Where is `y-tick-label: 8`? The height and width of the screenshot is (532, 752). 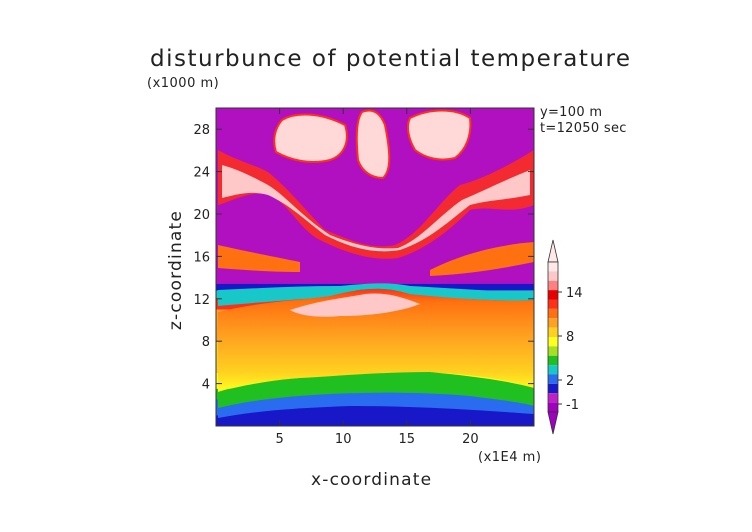 y-tick-label: 8 is located at coordinates (206, 342).